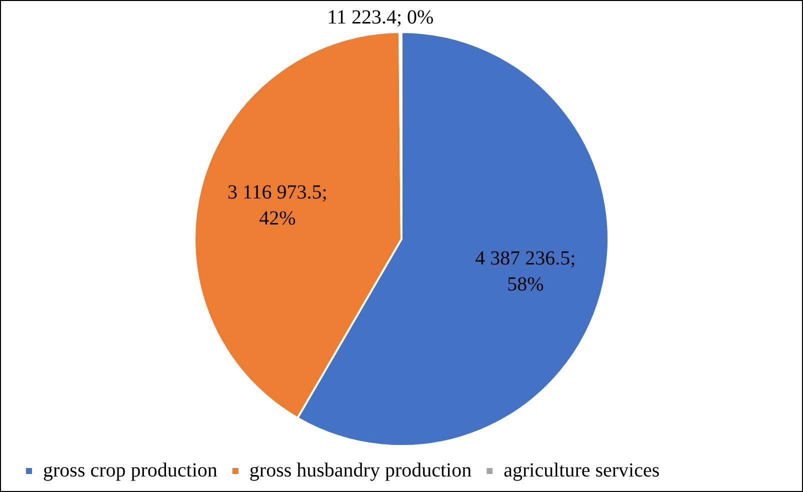  What do you see at coordinates (380, 17) in the screenshot?
I see `data-label: 11 223.4; 0%` at bounding box center [380, 17].